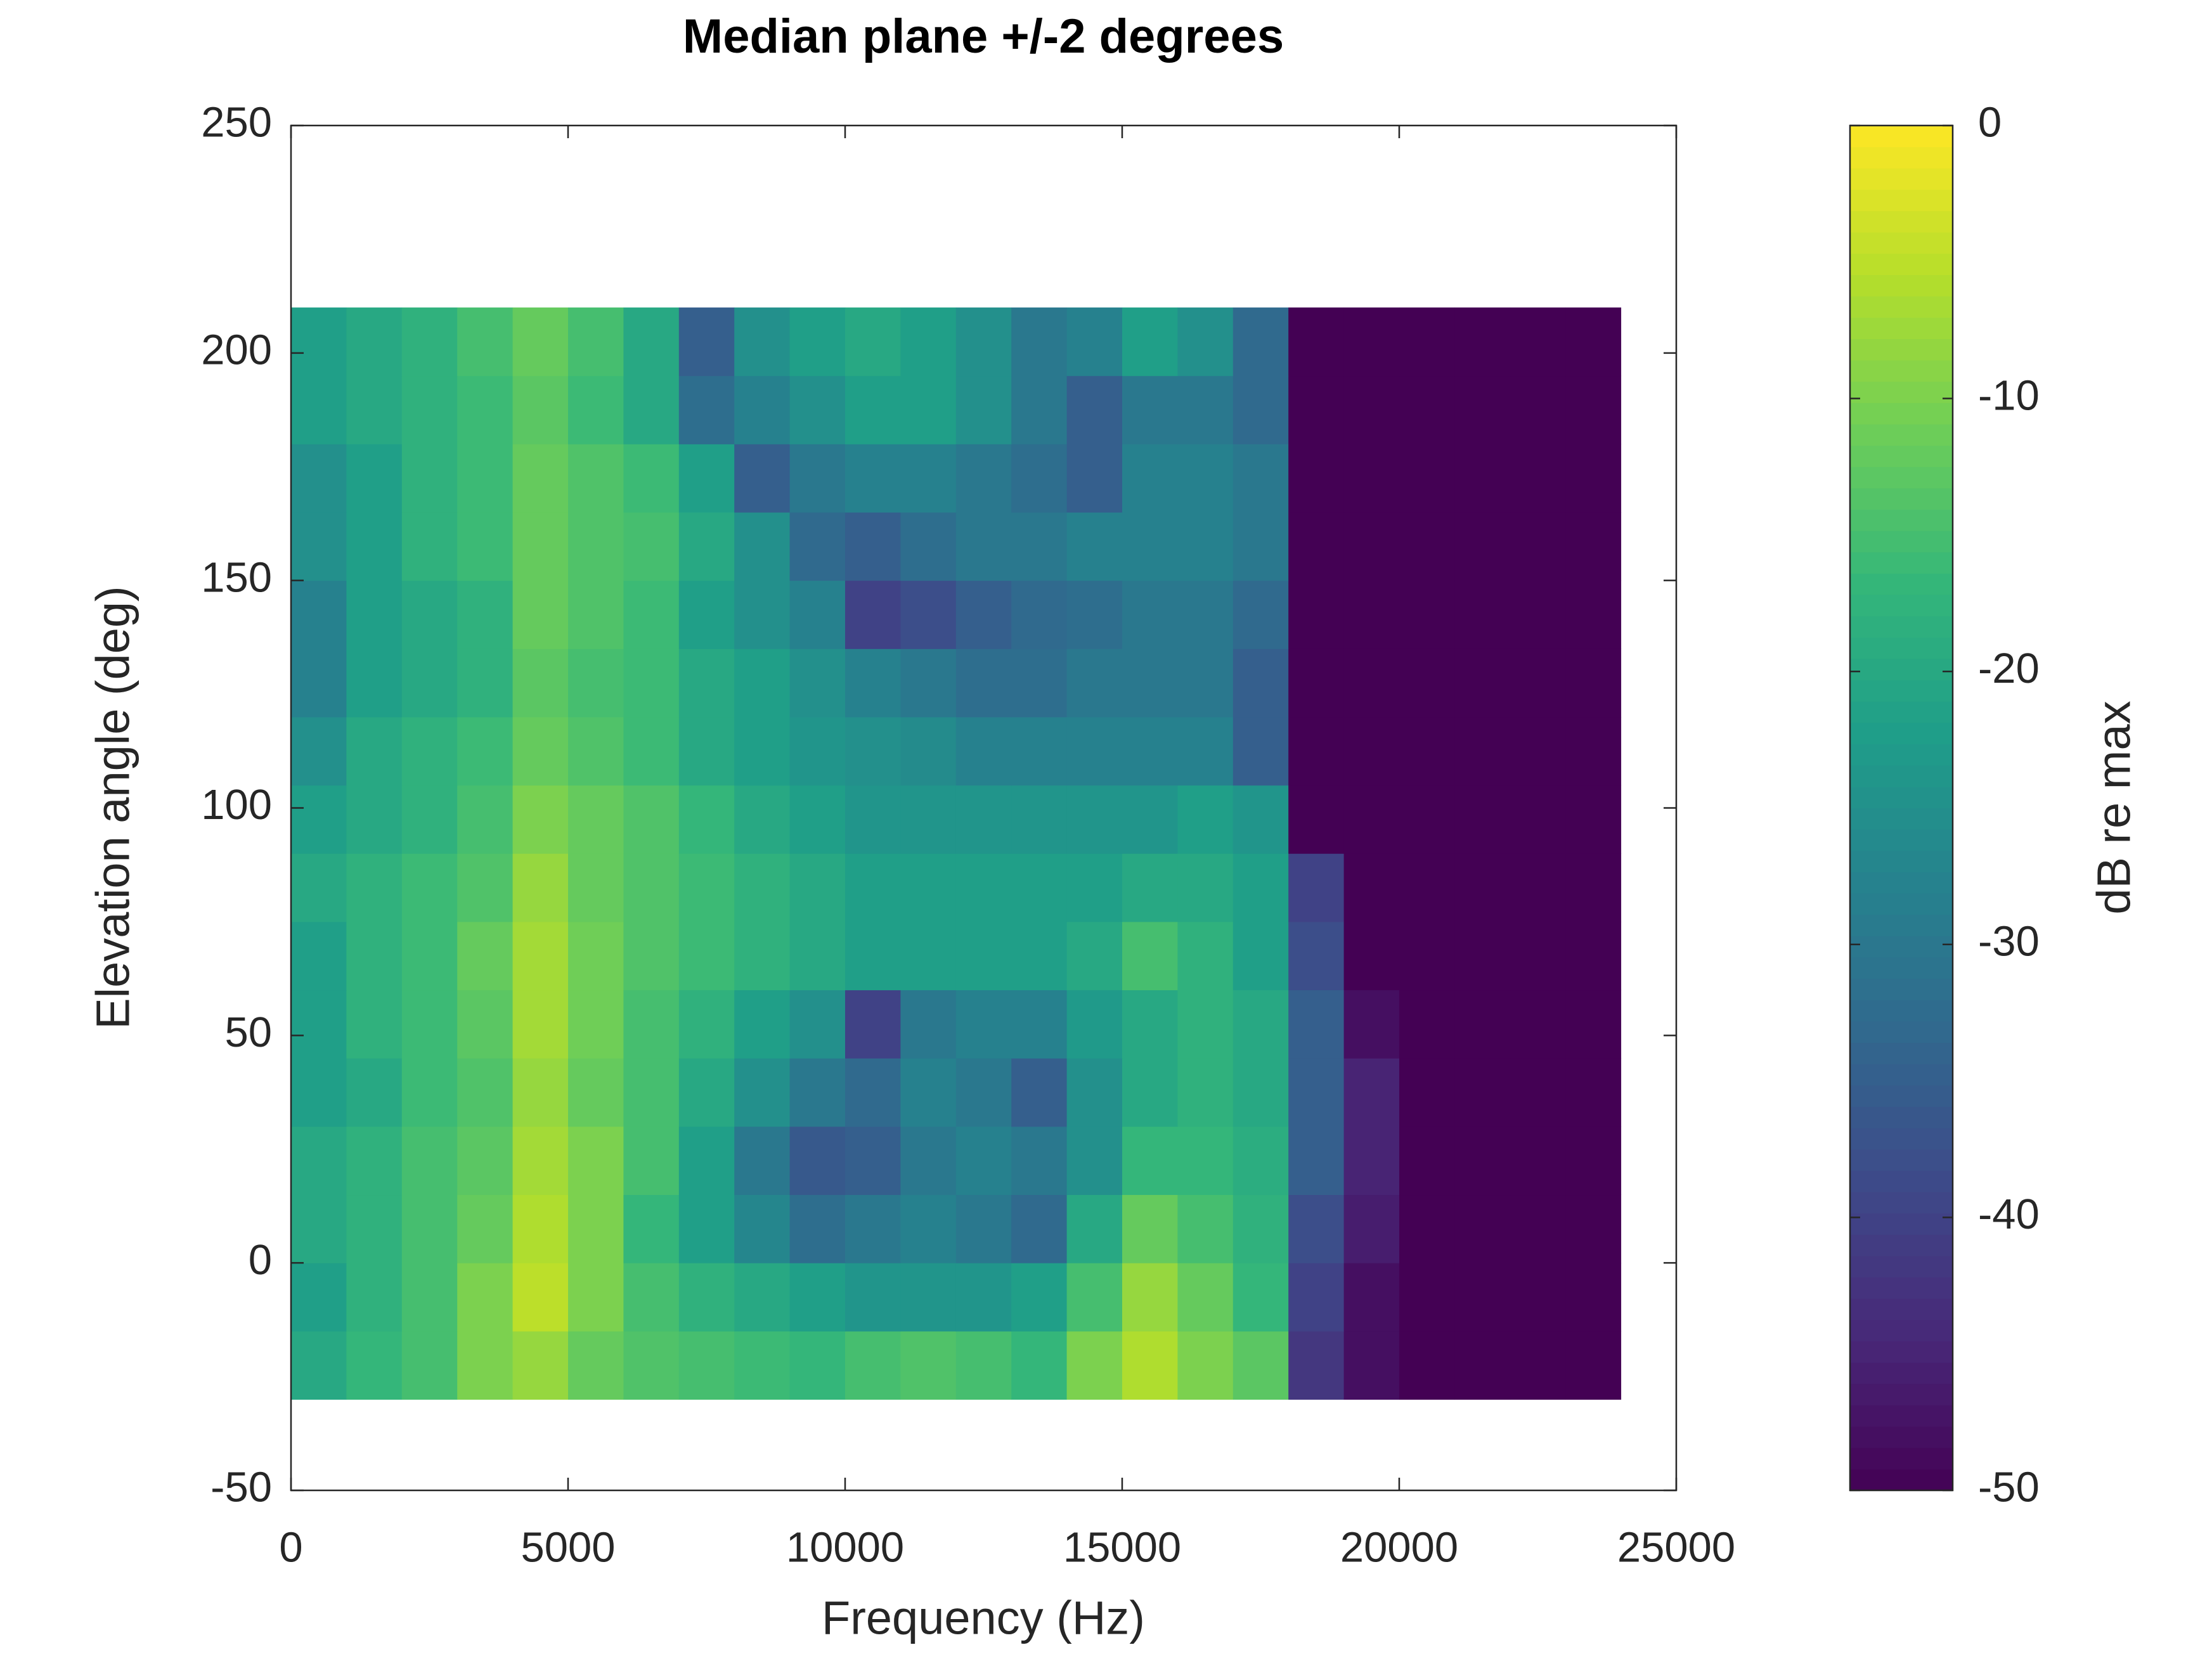  What do you see at coordinates (113, 807) in the screenshot?
I see `y-axis-label: Elevation angle (deg)` at bounding box center [113, 807].